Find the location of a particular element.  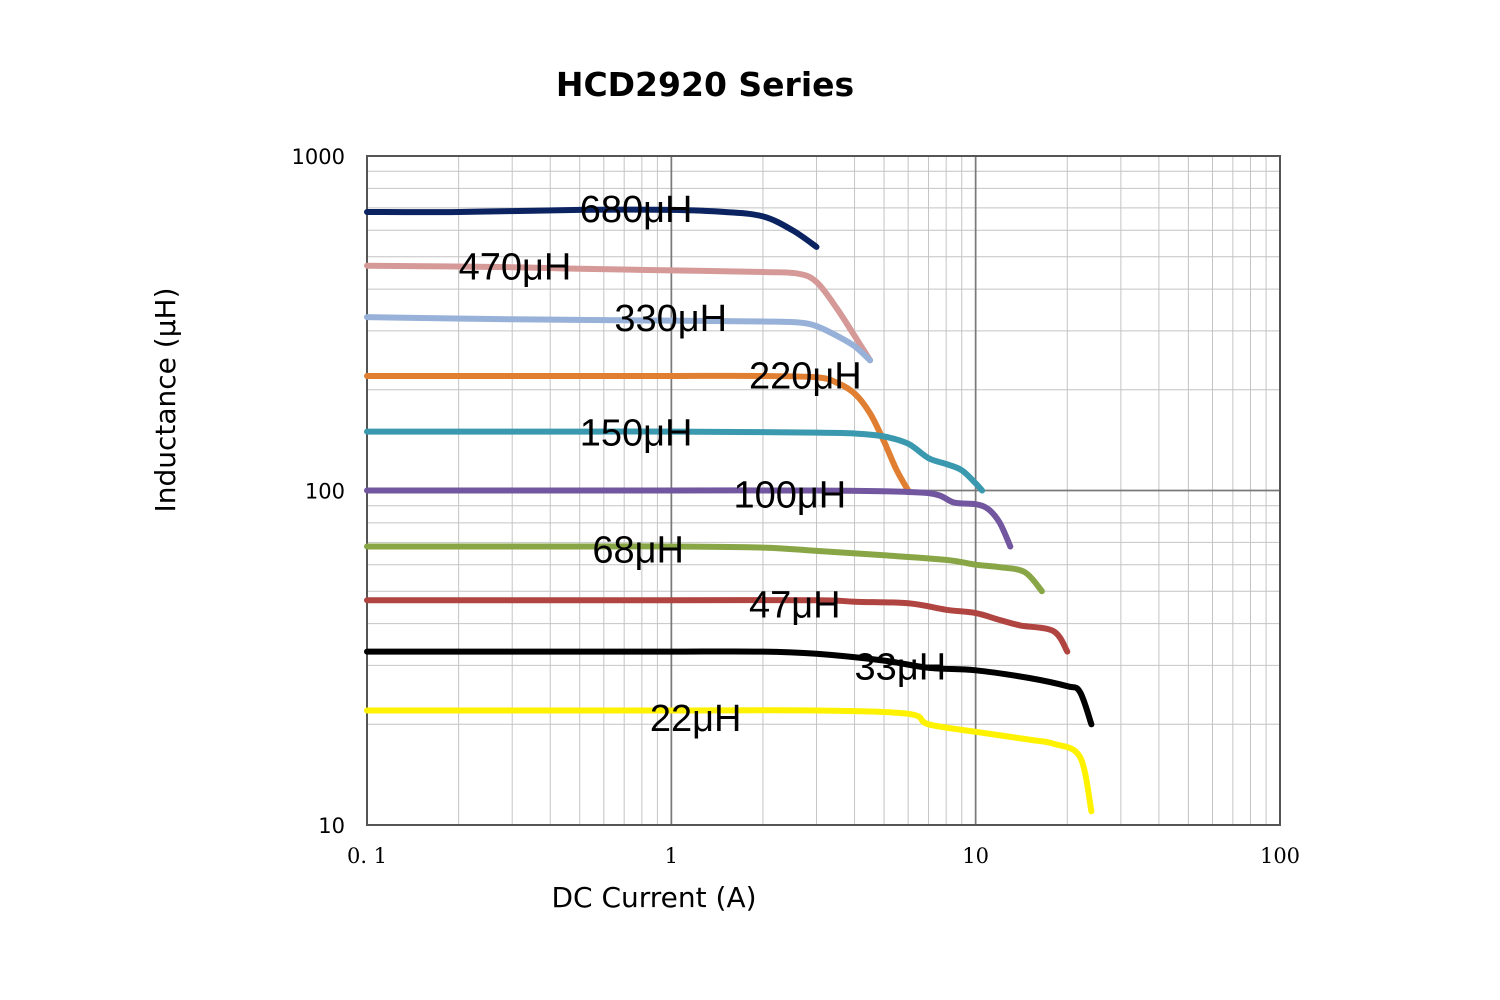

series-line-680uh is located at coordinates (592, 228).